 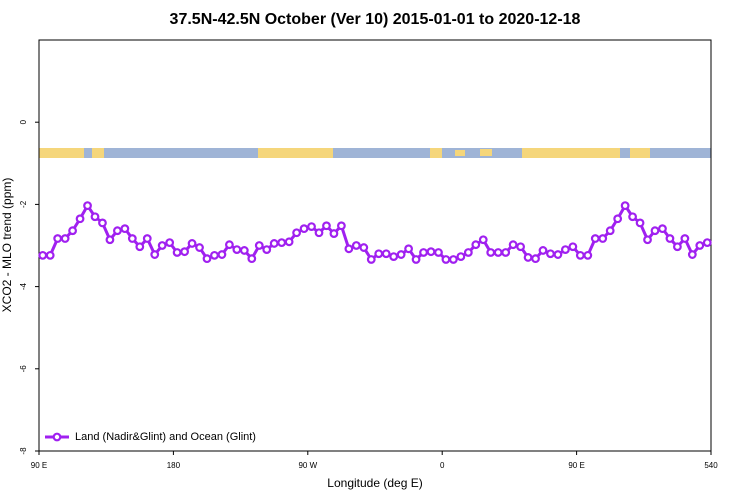 What do you see at coordinates (23, 369) in the screenshot?
I see `y-tick-label: -6` at bounding box center [23, 369].